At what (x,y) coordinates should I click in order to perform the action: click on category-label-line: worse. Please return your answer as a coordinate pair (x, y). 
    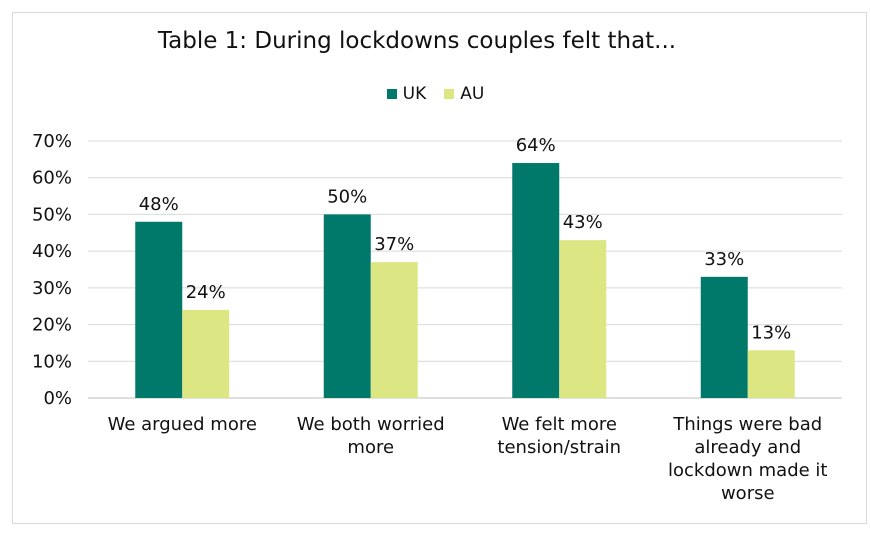
    Looking at the image, I should click on (748, 493).